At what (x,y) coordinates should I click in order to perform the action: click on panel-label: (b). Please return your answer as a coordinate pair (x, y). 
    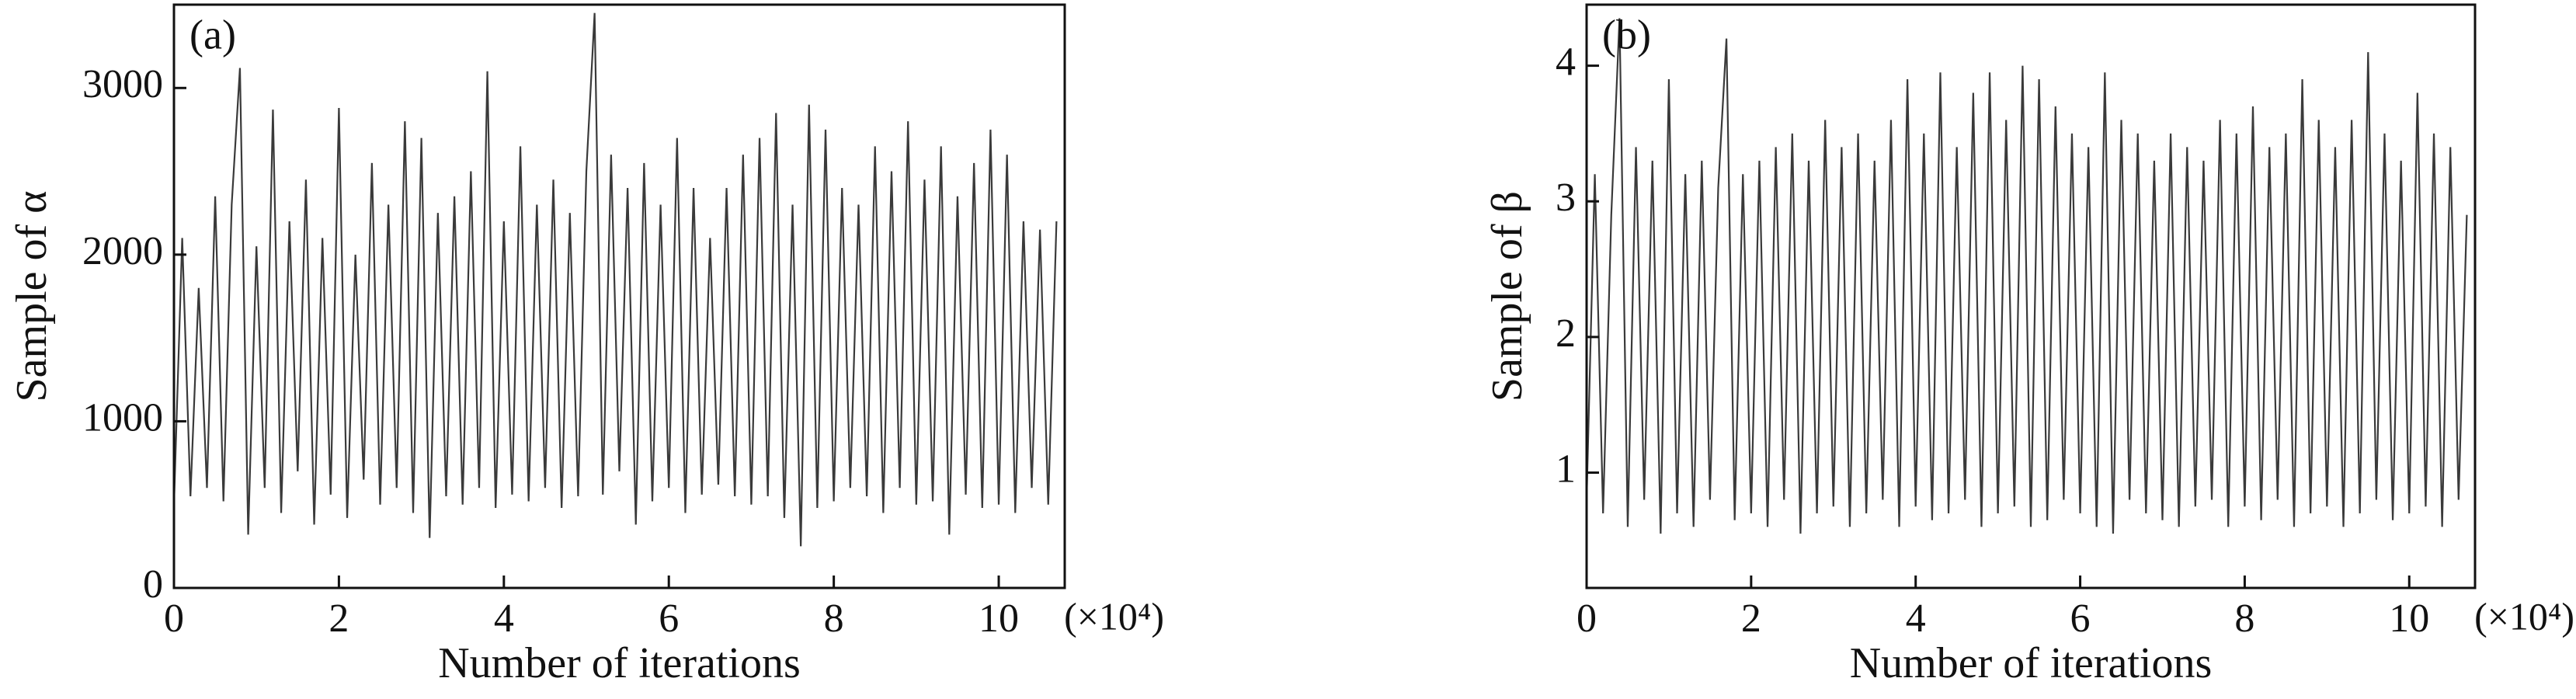
    Looking at the image, I should click on (1626, 34).